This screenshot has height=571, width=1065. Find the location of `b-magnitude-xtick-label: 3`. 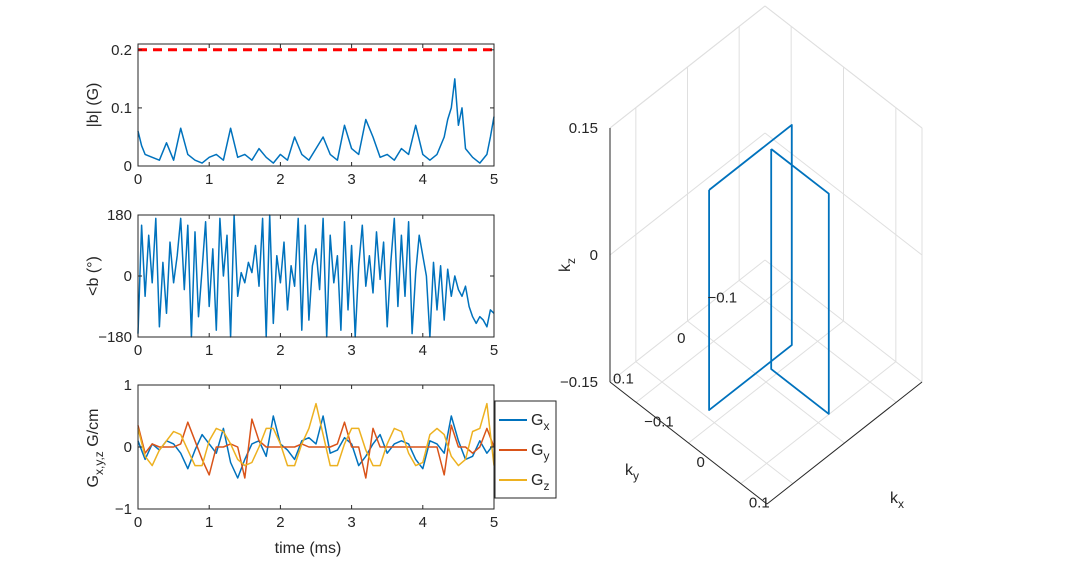

b-magnitude-xtick-label: 3 is located at coordinates (351, 179).